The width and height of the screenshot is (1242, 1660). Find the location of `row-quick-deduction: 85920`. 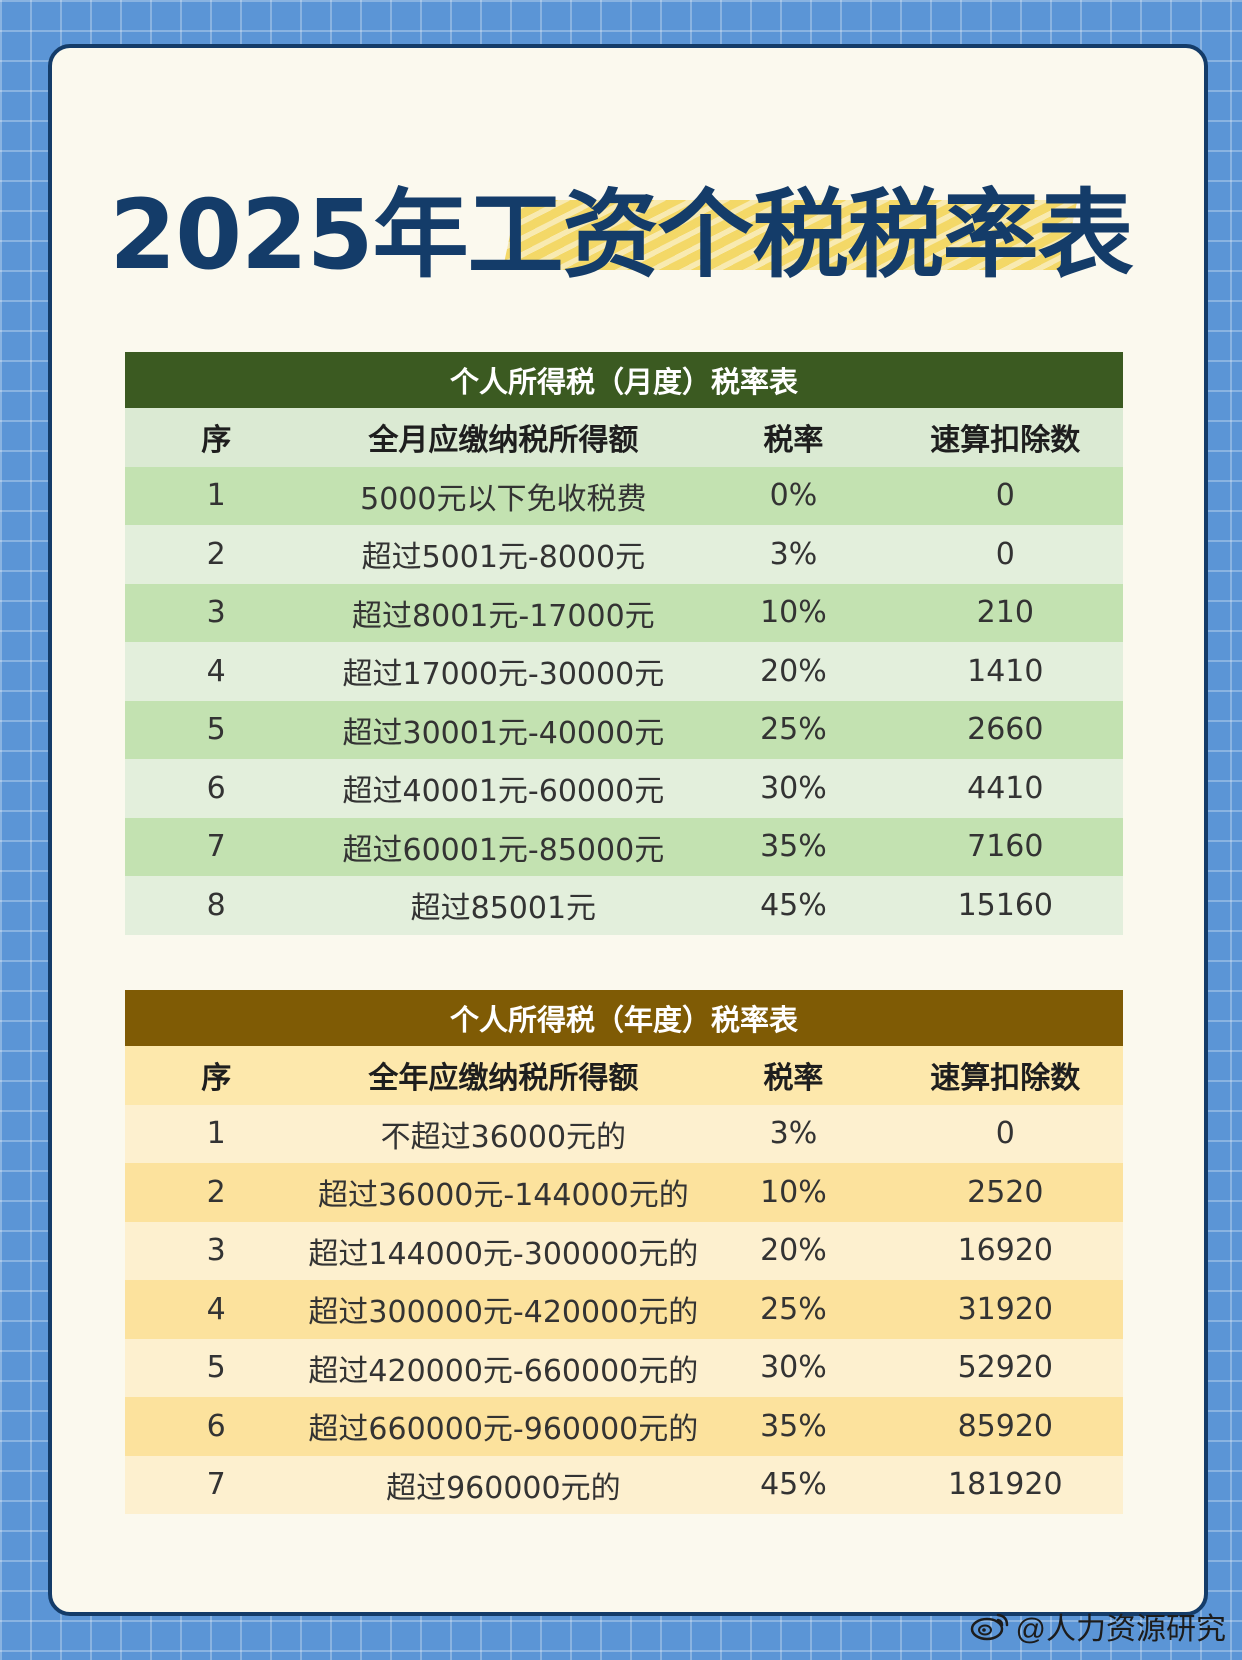

row-quick-deduction: 85920 is located at coordinates (1005, 1426).